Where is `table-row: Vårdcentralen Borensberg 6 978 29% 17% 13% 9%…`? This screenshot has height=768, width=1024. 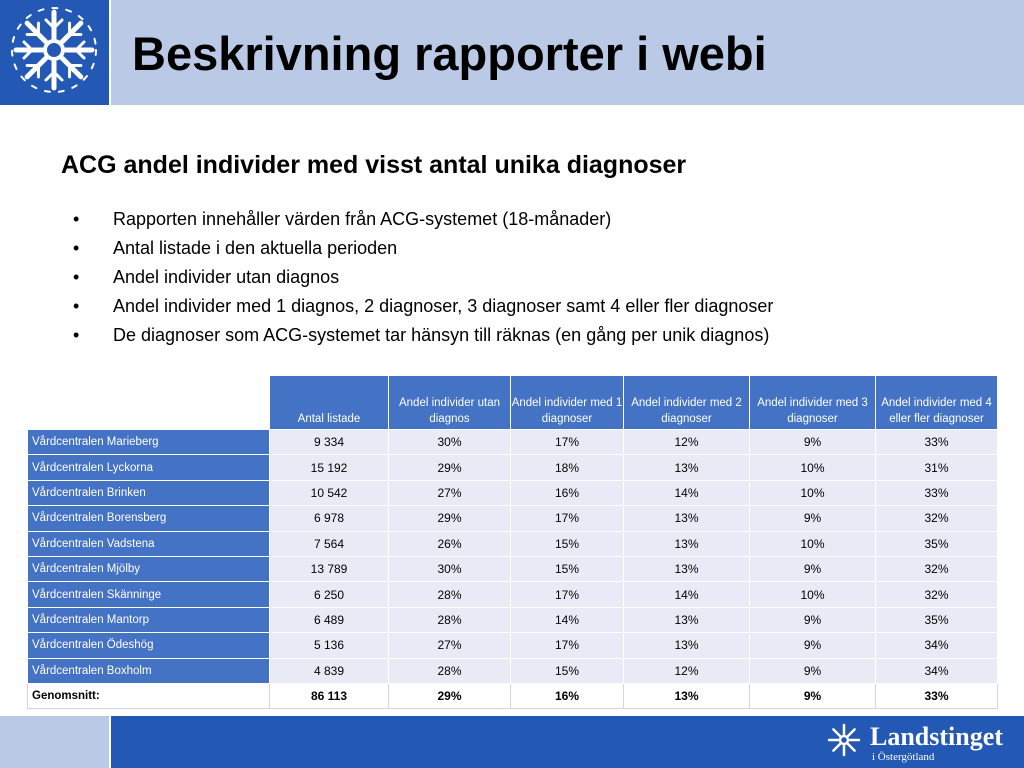
table-row: Vårdcentralen Borensberg 6 978 29% 17% 13% 9%… is located at coordinates (512, 518).